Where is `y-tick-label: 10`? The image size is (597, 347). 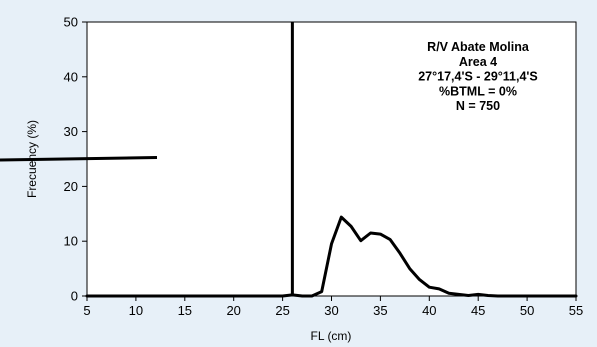
y-tick-label: 10 is located at coordinates (71, 241).